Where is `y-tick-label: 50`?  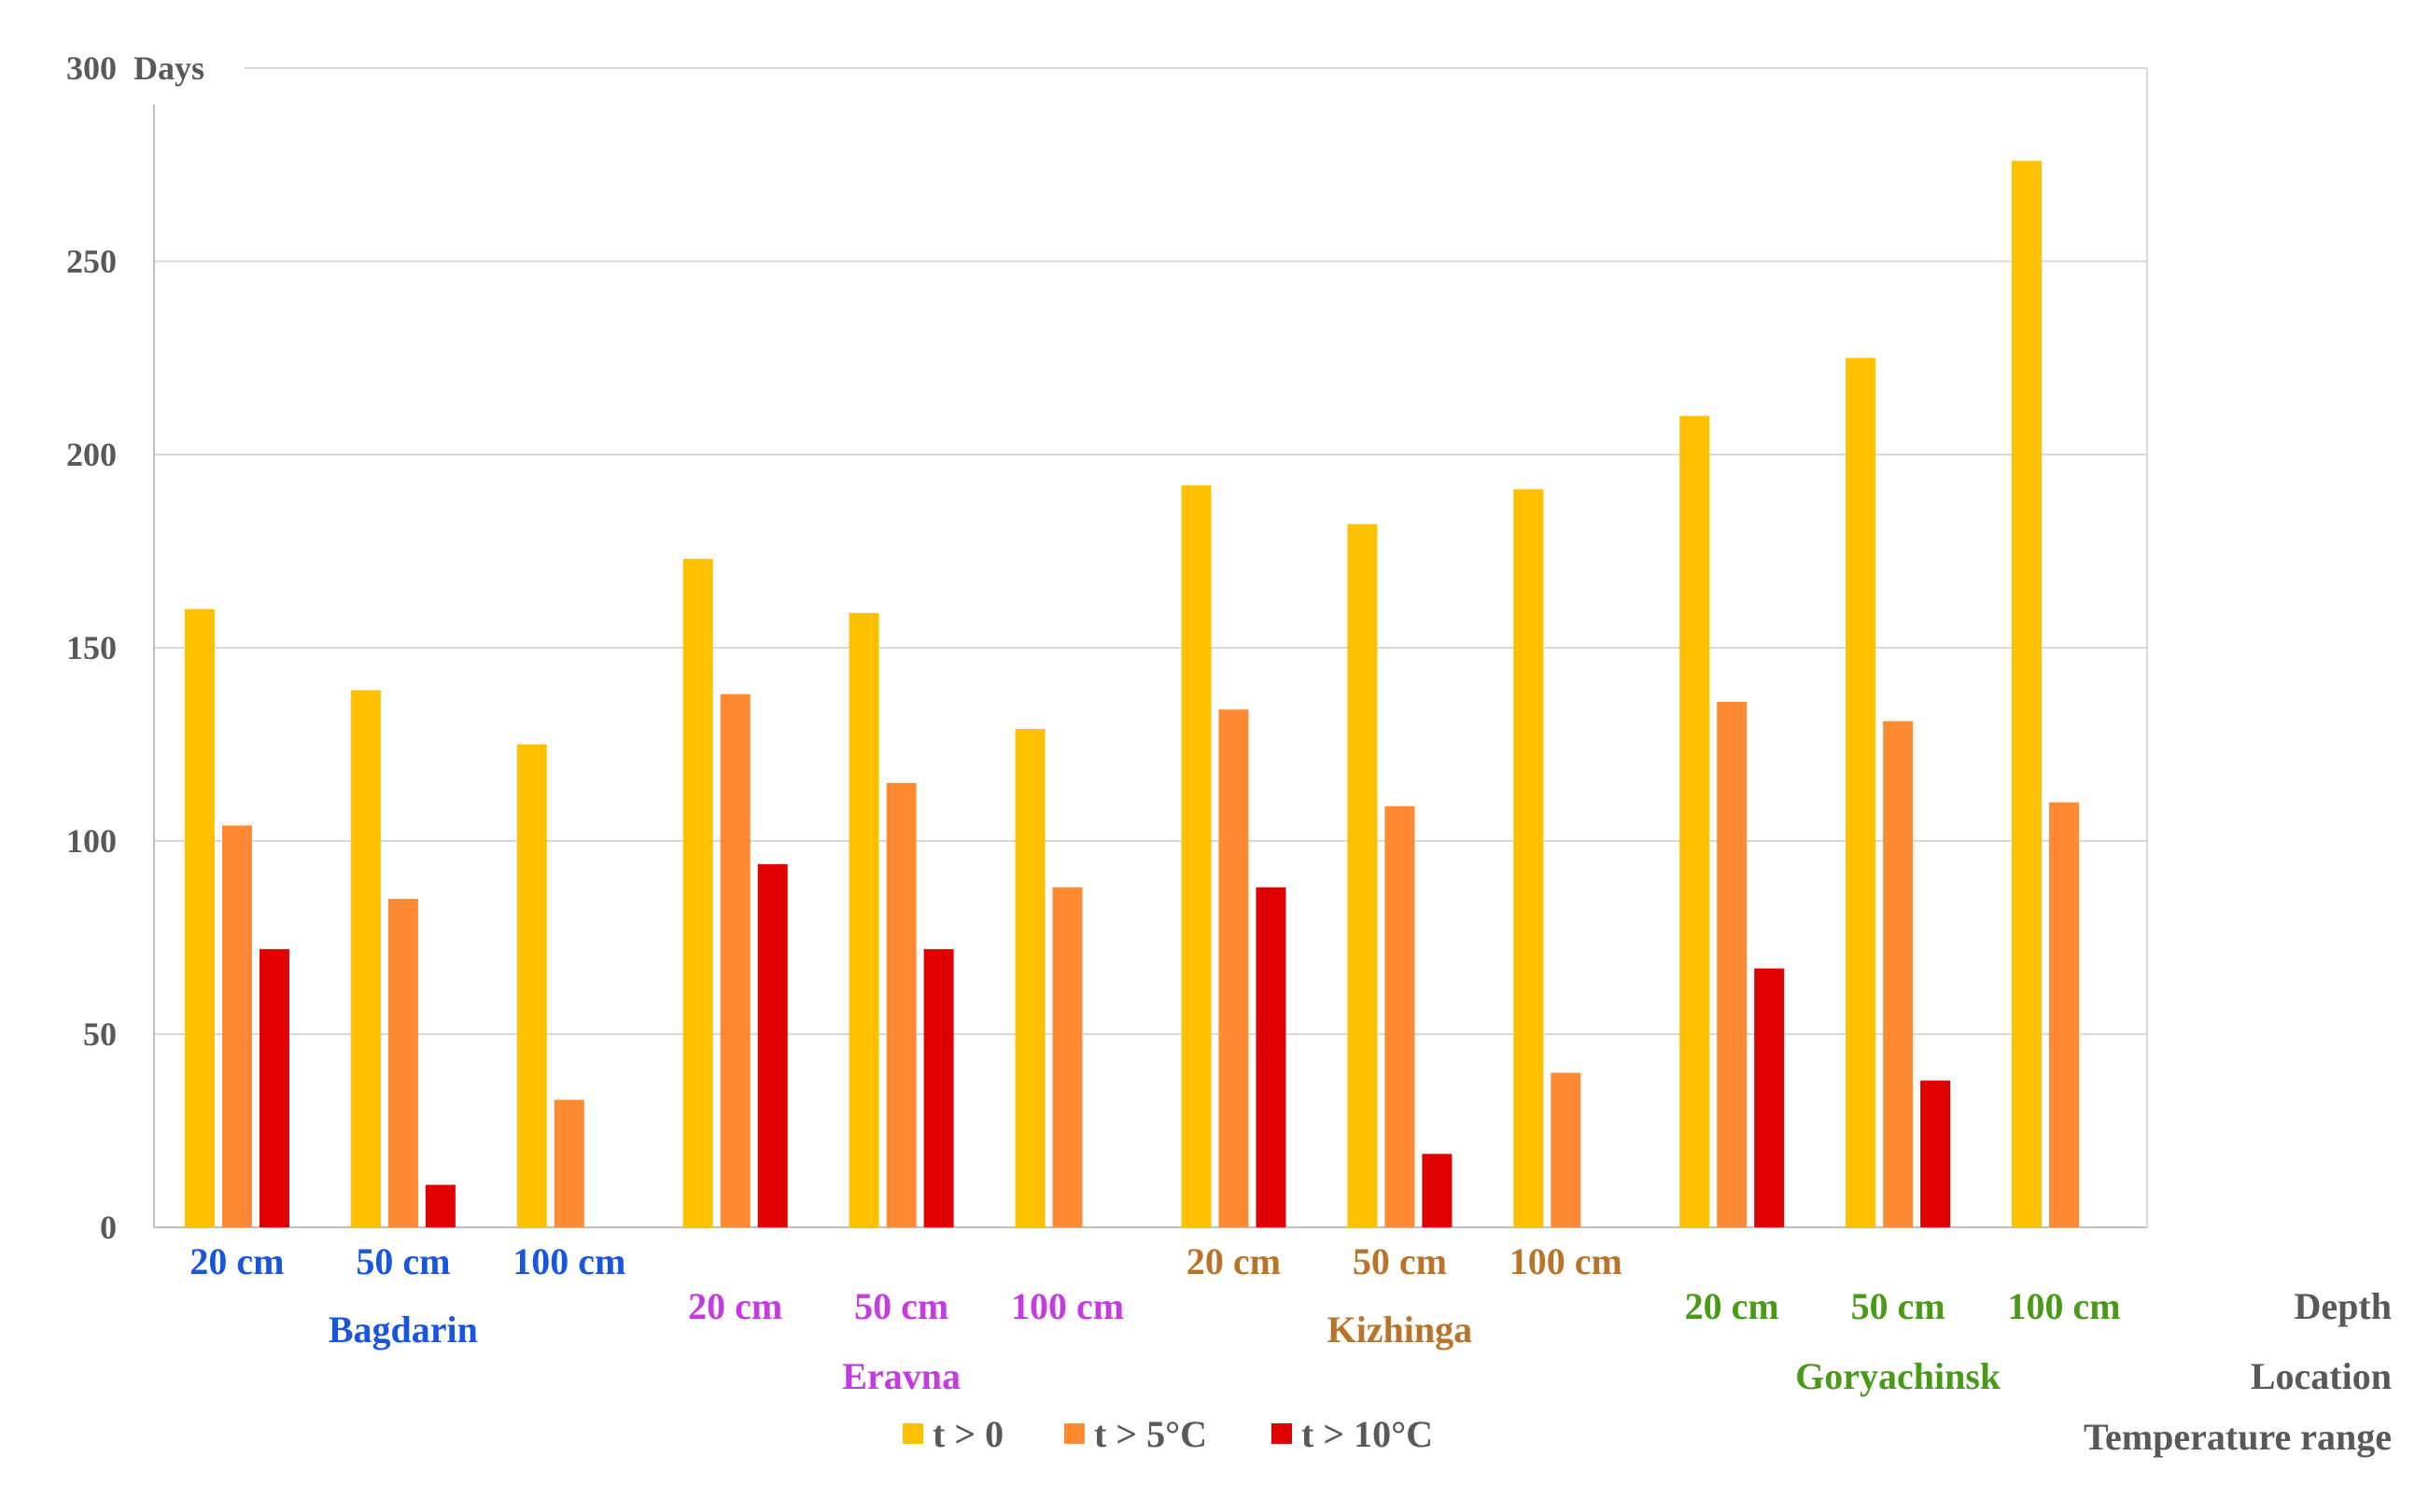
y-tick-label: 50 is located at coordinates (100, 1034).